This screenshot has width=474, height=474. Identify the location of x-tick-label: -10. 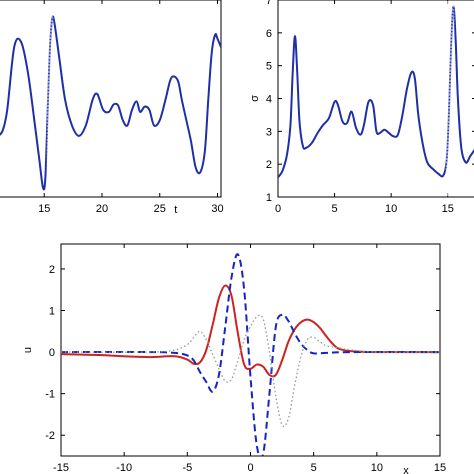
(124, 468).